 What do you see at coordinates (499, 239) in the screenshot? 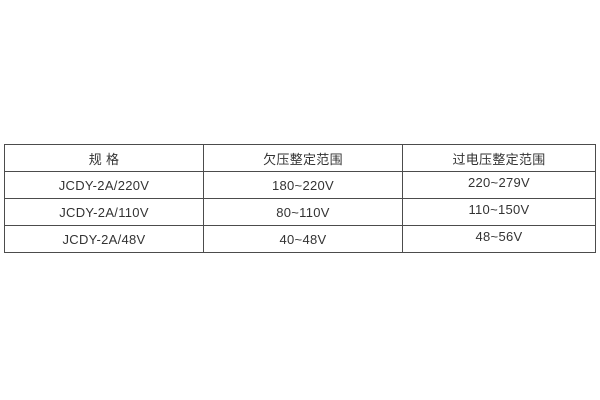
I see `overvoltage-range-cell: 48~56V` at bounding box center [499, 239].